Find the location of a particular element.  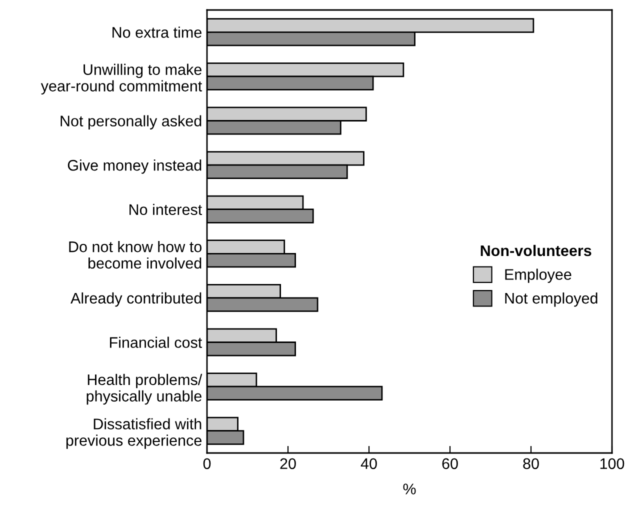

y-tick-label: Dissatisfied with previous experience is located at coordinates (134, 433).